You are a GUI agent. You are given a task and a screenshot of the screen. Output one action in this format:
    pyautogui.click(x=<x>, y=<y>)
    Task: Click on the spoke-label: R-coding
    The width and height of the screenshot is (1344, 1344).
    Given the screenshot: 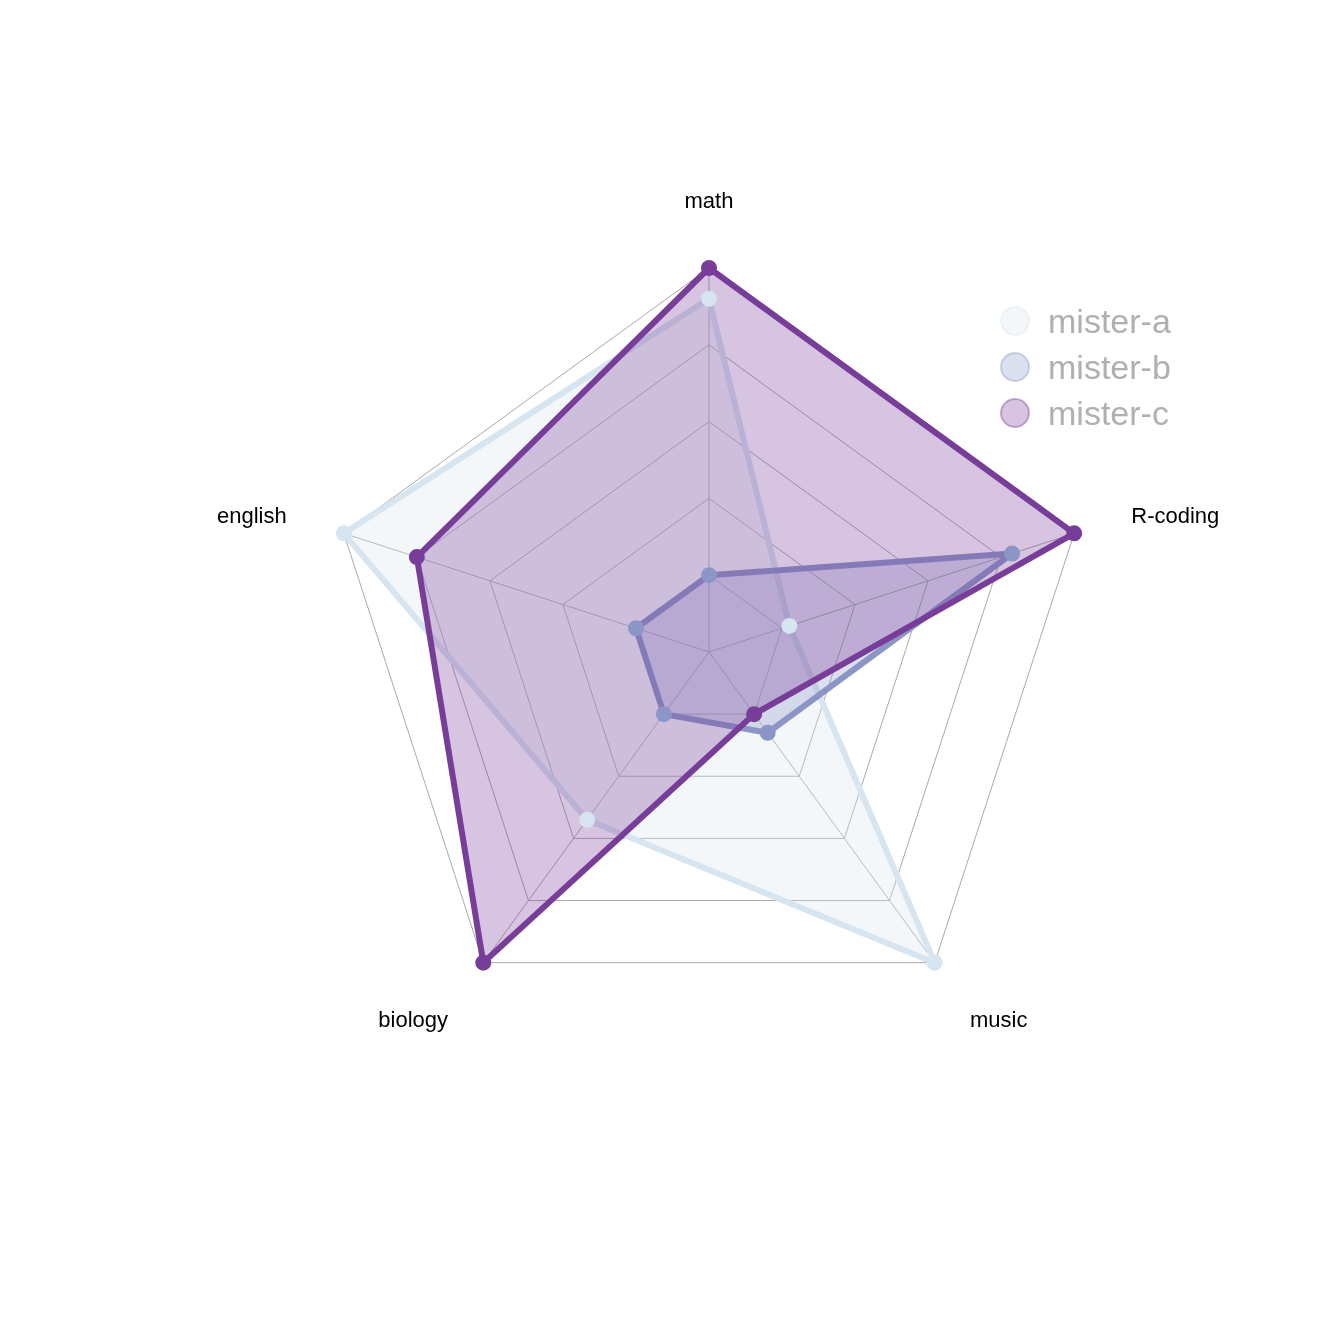 What is the action you would take?
    pyautogui.click(x=1175, y=515)
    